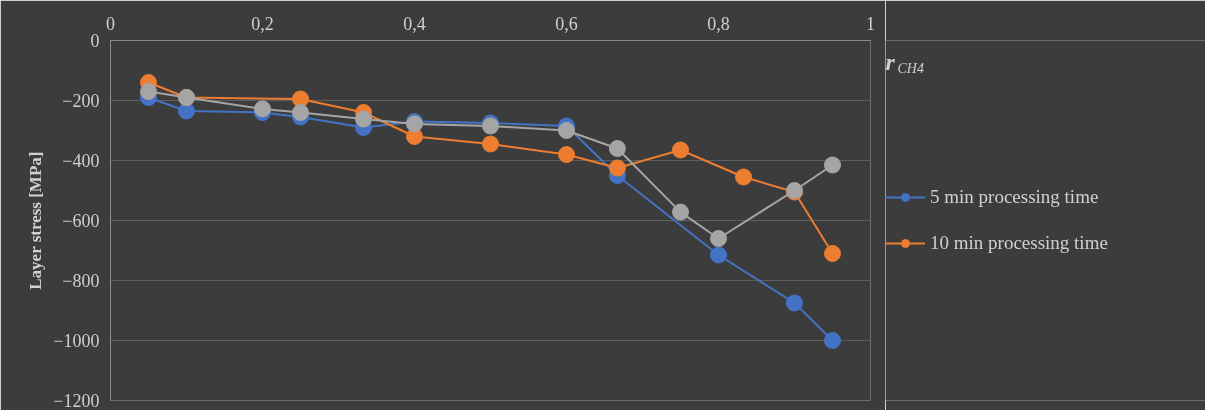 This screenshot has width=1214, height=416. I want to click on y-tick-label: −400, so click(81, 161).